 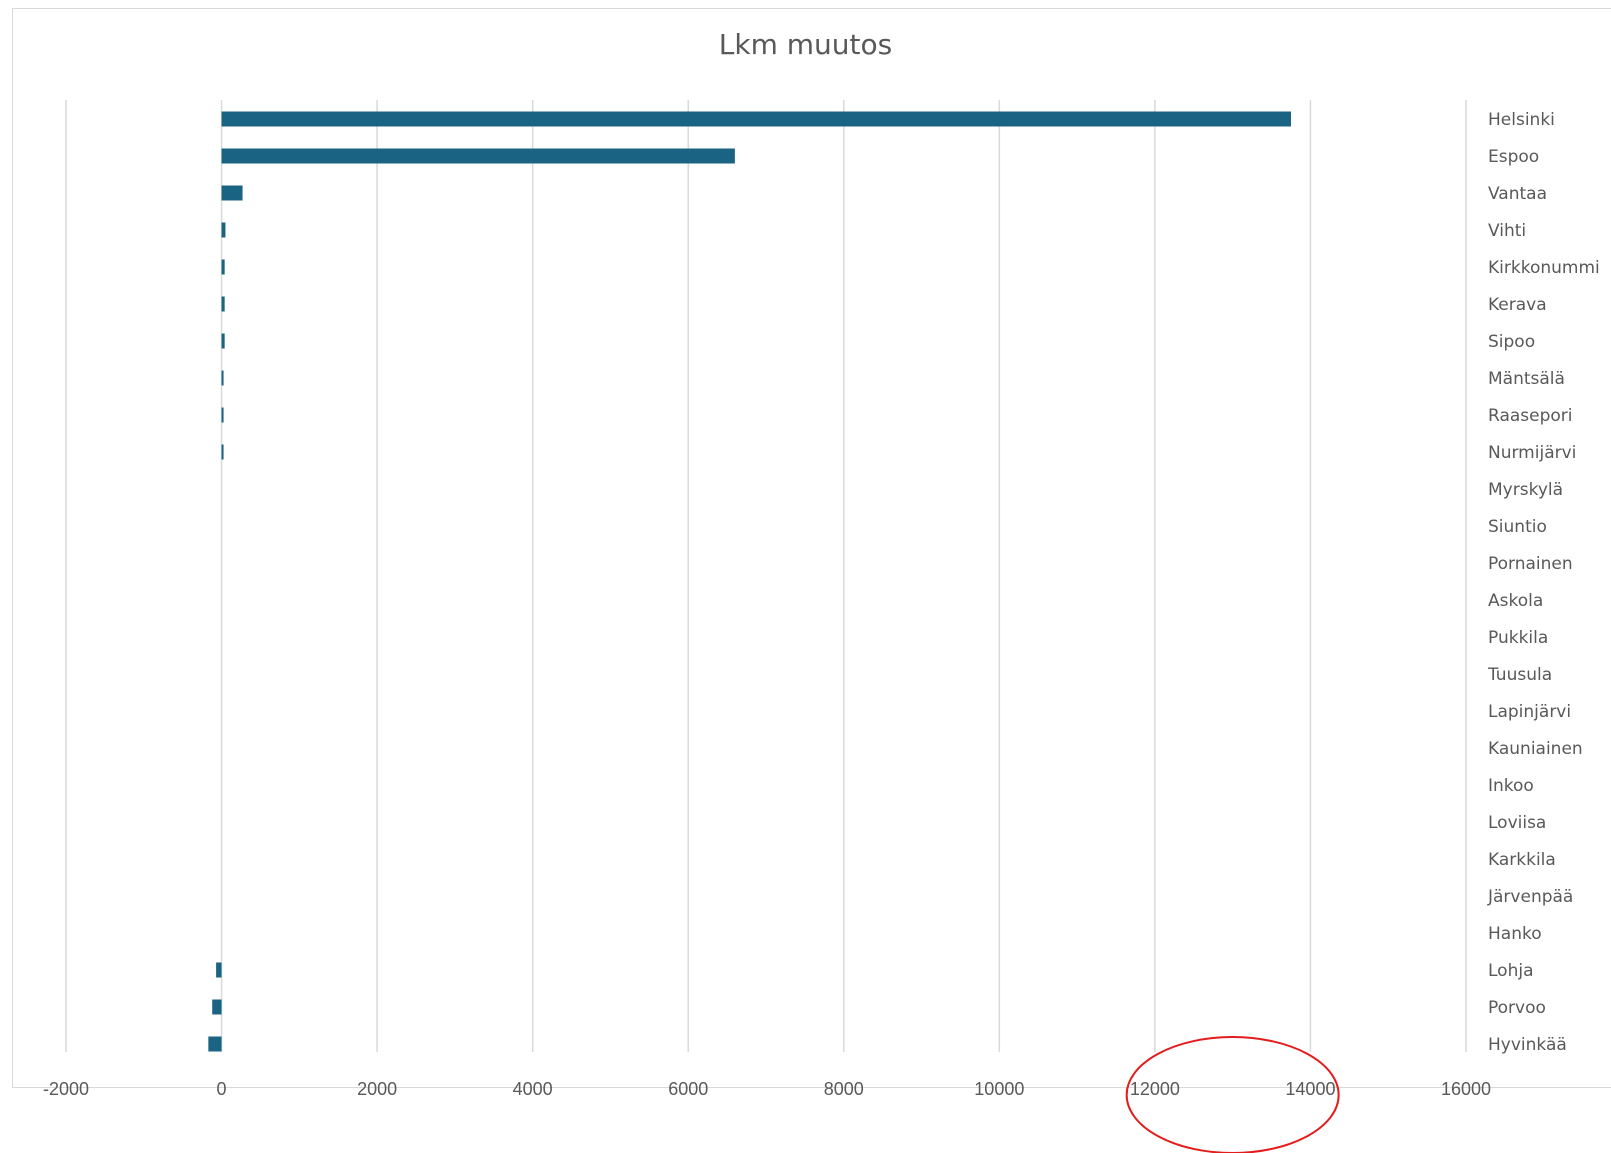 What do you see at coordinates (223, 341) in the screenshot?
I see `bar-sipoo` at bounding box center [223, 341].